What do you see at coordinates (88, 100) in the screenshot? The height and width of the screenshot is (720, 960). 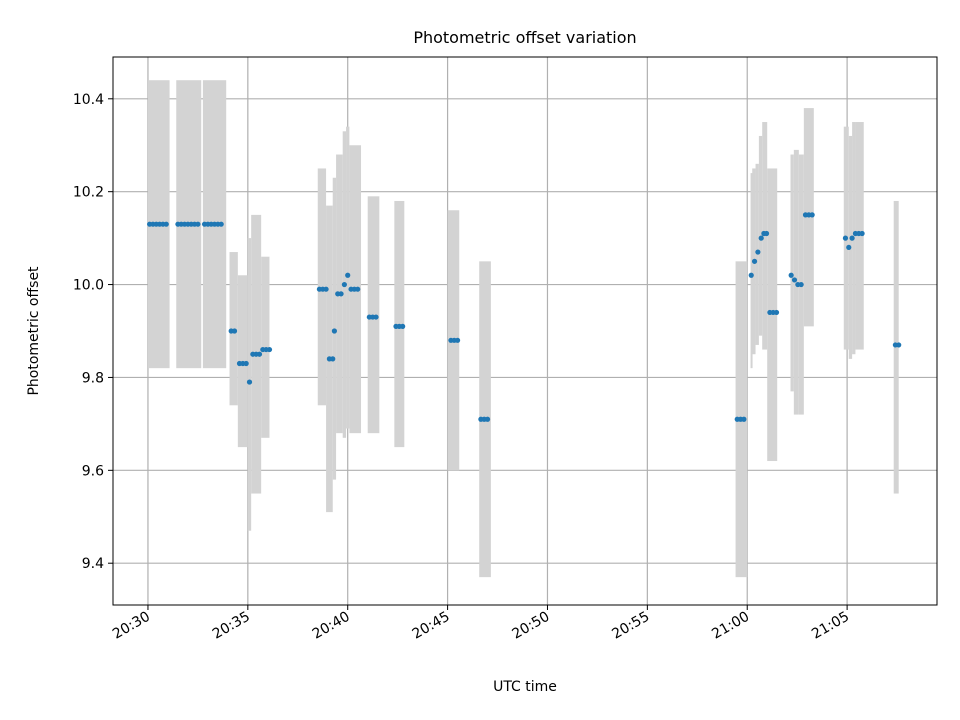 I see `y-tick-label: 10.4` at bounding box center [88, 100].